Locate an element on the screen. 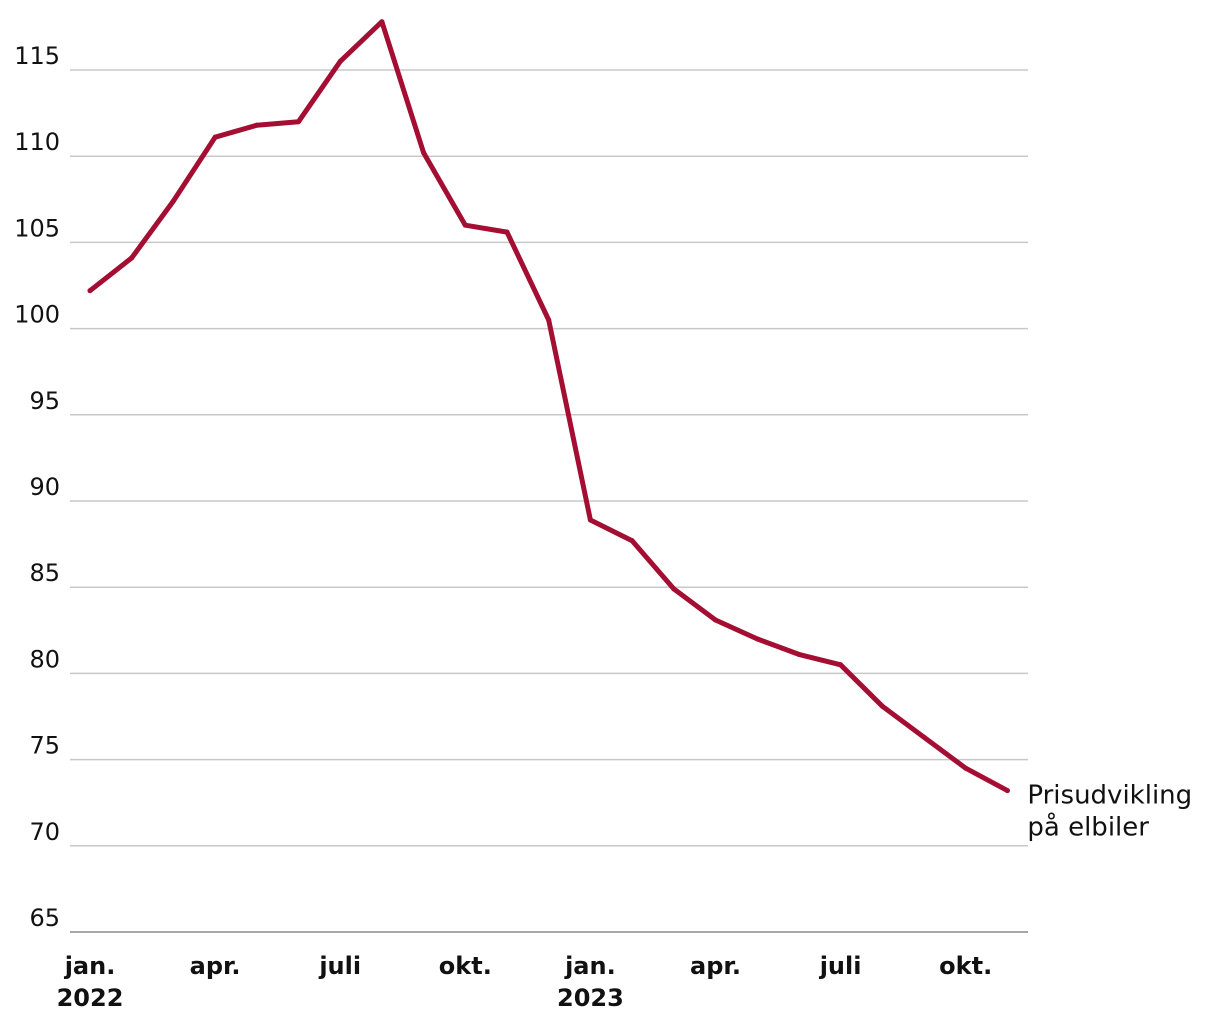 The height and width of the screenshot is (1020, 1220). y-tick-label: 80 is located at coordinates (44, 659).